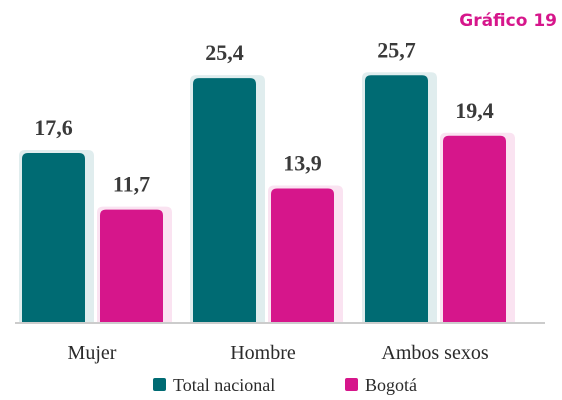  Describe the element at coordinates (474, 110) in the screenshot. I see `value-label: 19,4` at that location.